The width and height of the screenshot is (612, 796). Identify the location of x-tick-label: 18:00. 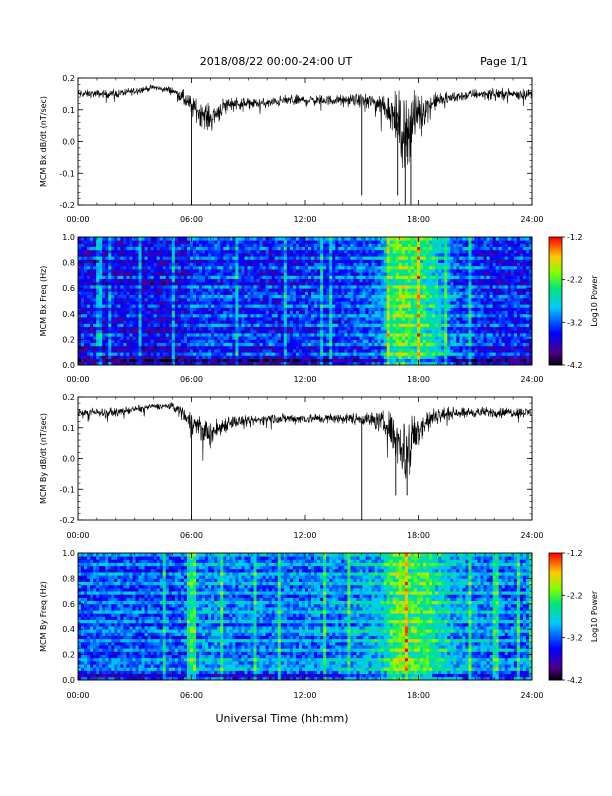
(418, 219).